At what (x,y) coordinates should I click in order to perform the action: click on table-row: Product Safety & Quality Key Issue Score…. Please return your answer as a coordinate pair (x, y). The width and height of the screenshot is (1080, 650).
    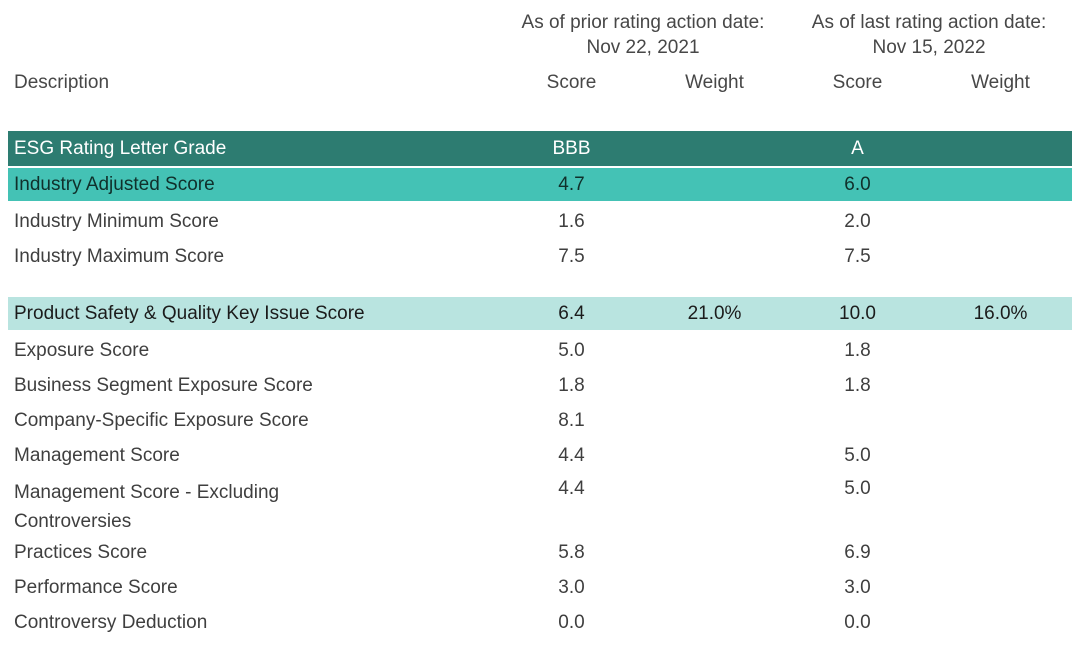
    Looking at the image, I should click on (540, 313).